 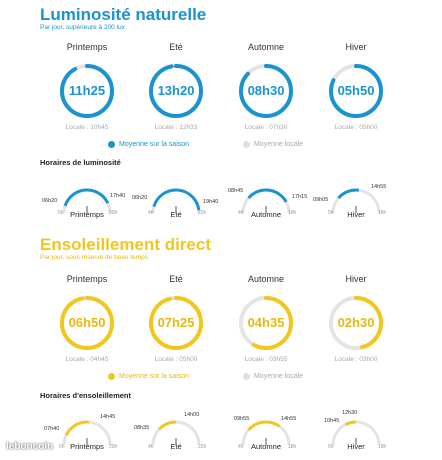 I want to click on legend-label: Moyenne locale, so click(x=279, y=376).